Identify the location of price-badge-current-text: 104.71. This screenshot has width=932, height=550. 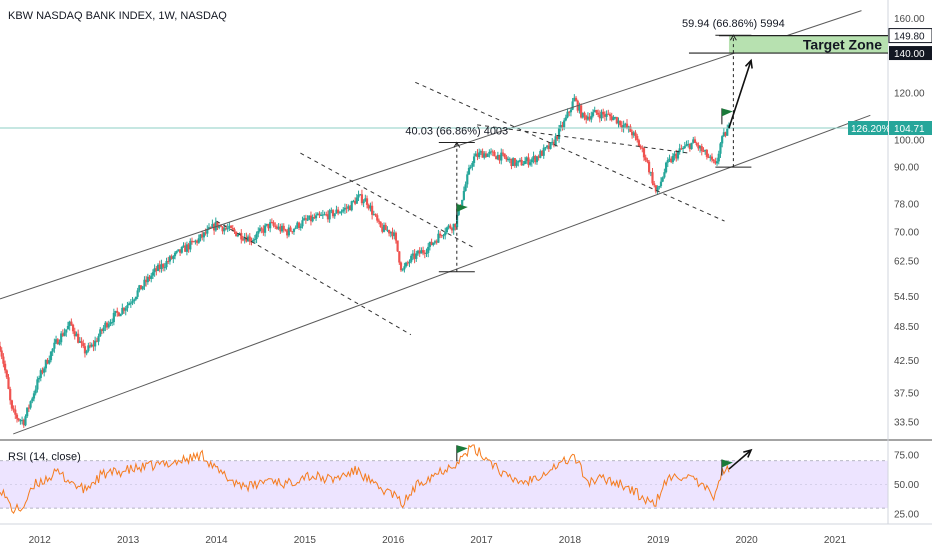
(909, 129).